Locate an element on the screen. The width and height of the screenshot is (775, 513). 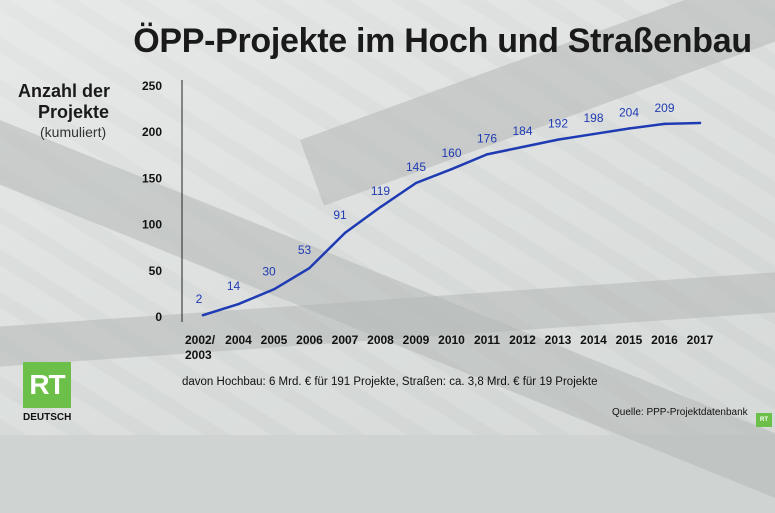
data-label: 2 is located at coordinates (199, 299).